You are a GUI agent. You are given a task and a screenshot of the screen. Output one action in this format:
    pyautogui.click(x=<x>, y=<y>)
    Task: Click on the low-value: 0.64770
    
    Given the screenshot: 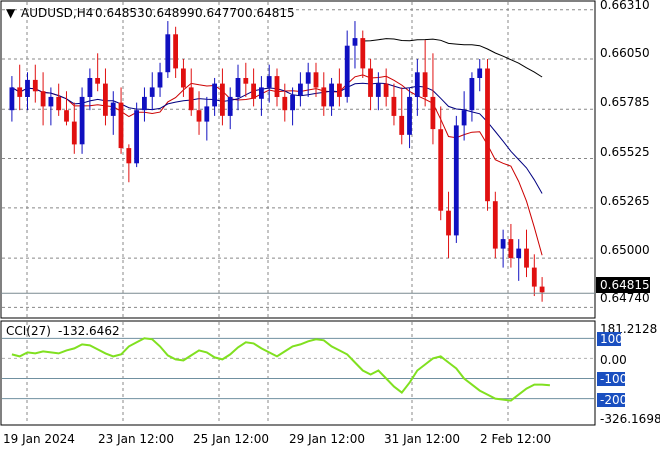 What is the action you would take?
    pyautogui.click(x=220, y=13)
    